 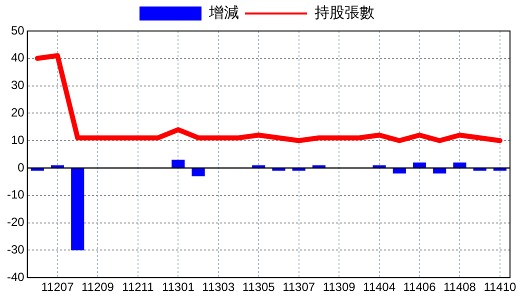 I want to click on y-tick-label: -20, so click(x=16, y=222).